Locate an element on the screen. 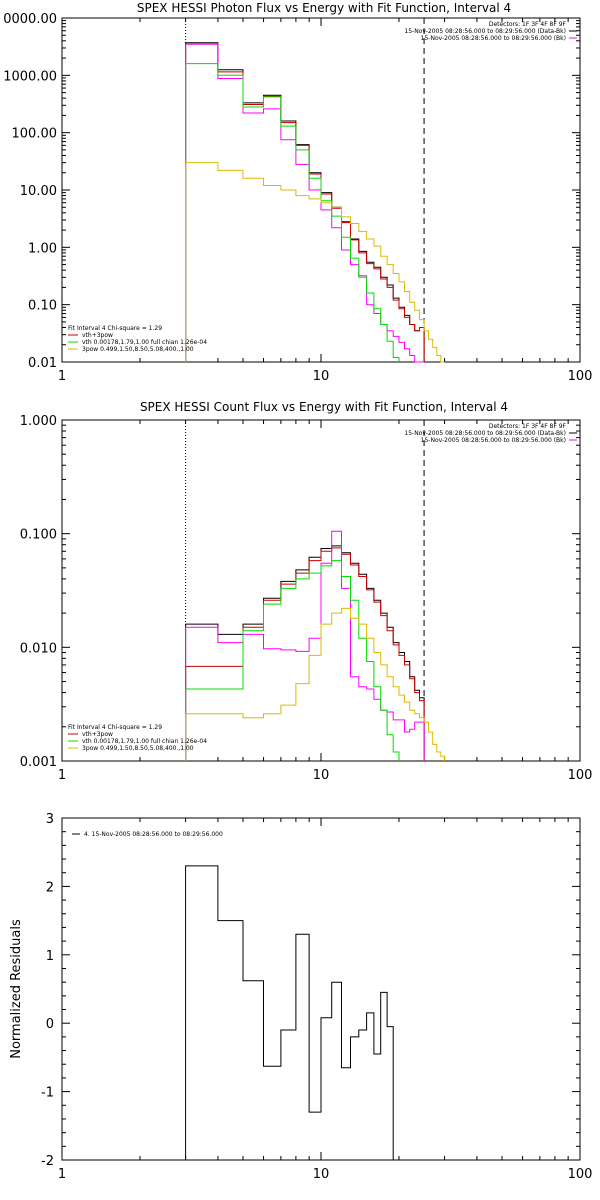  y-tick-label: -2 is located at coordinates (47, 1161).